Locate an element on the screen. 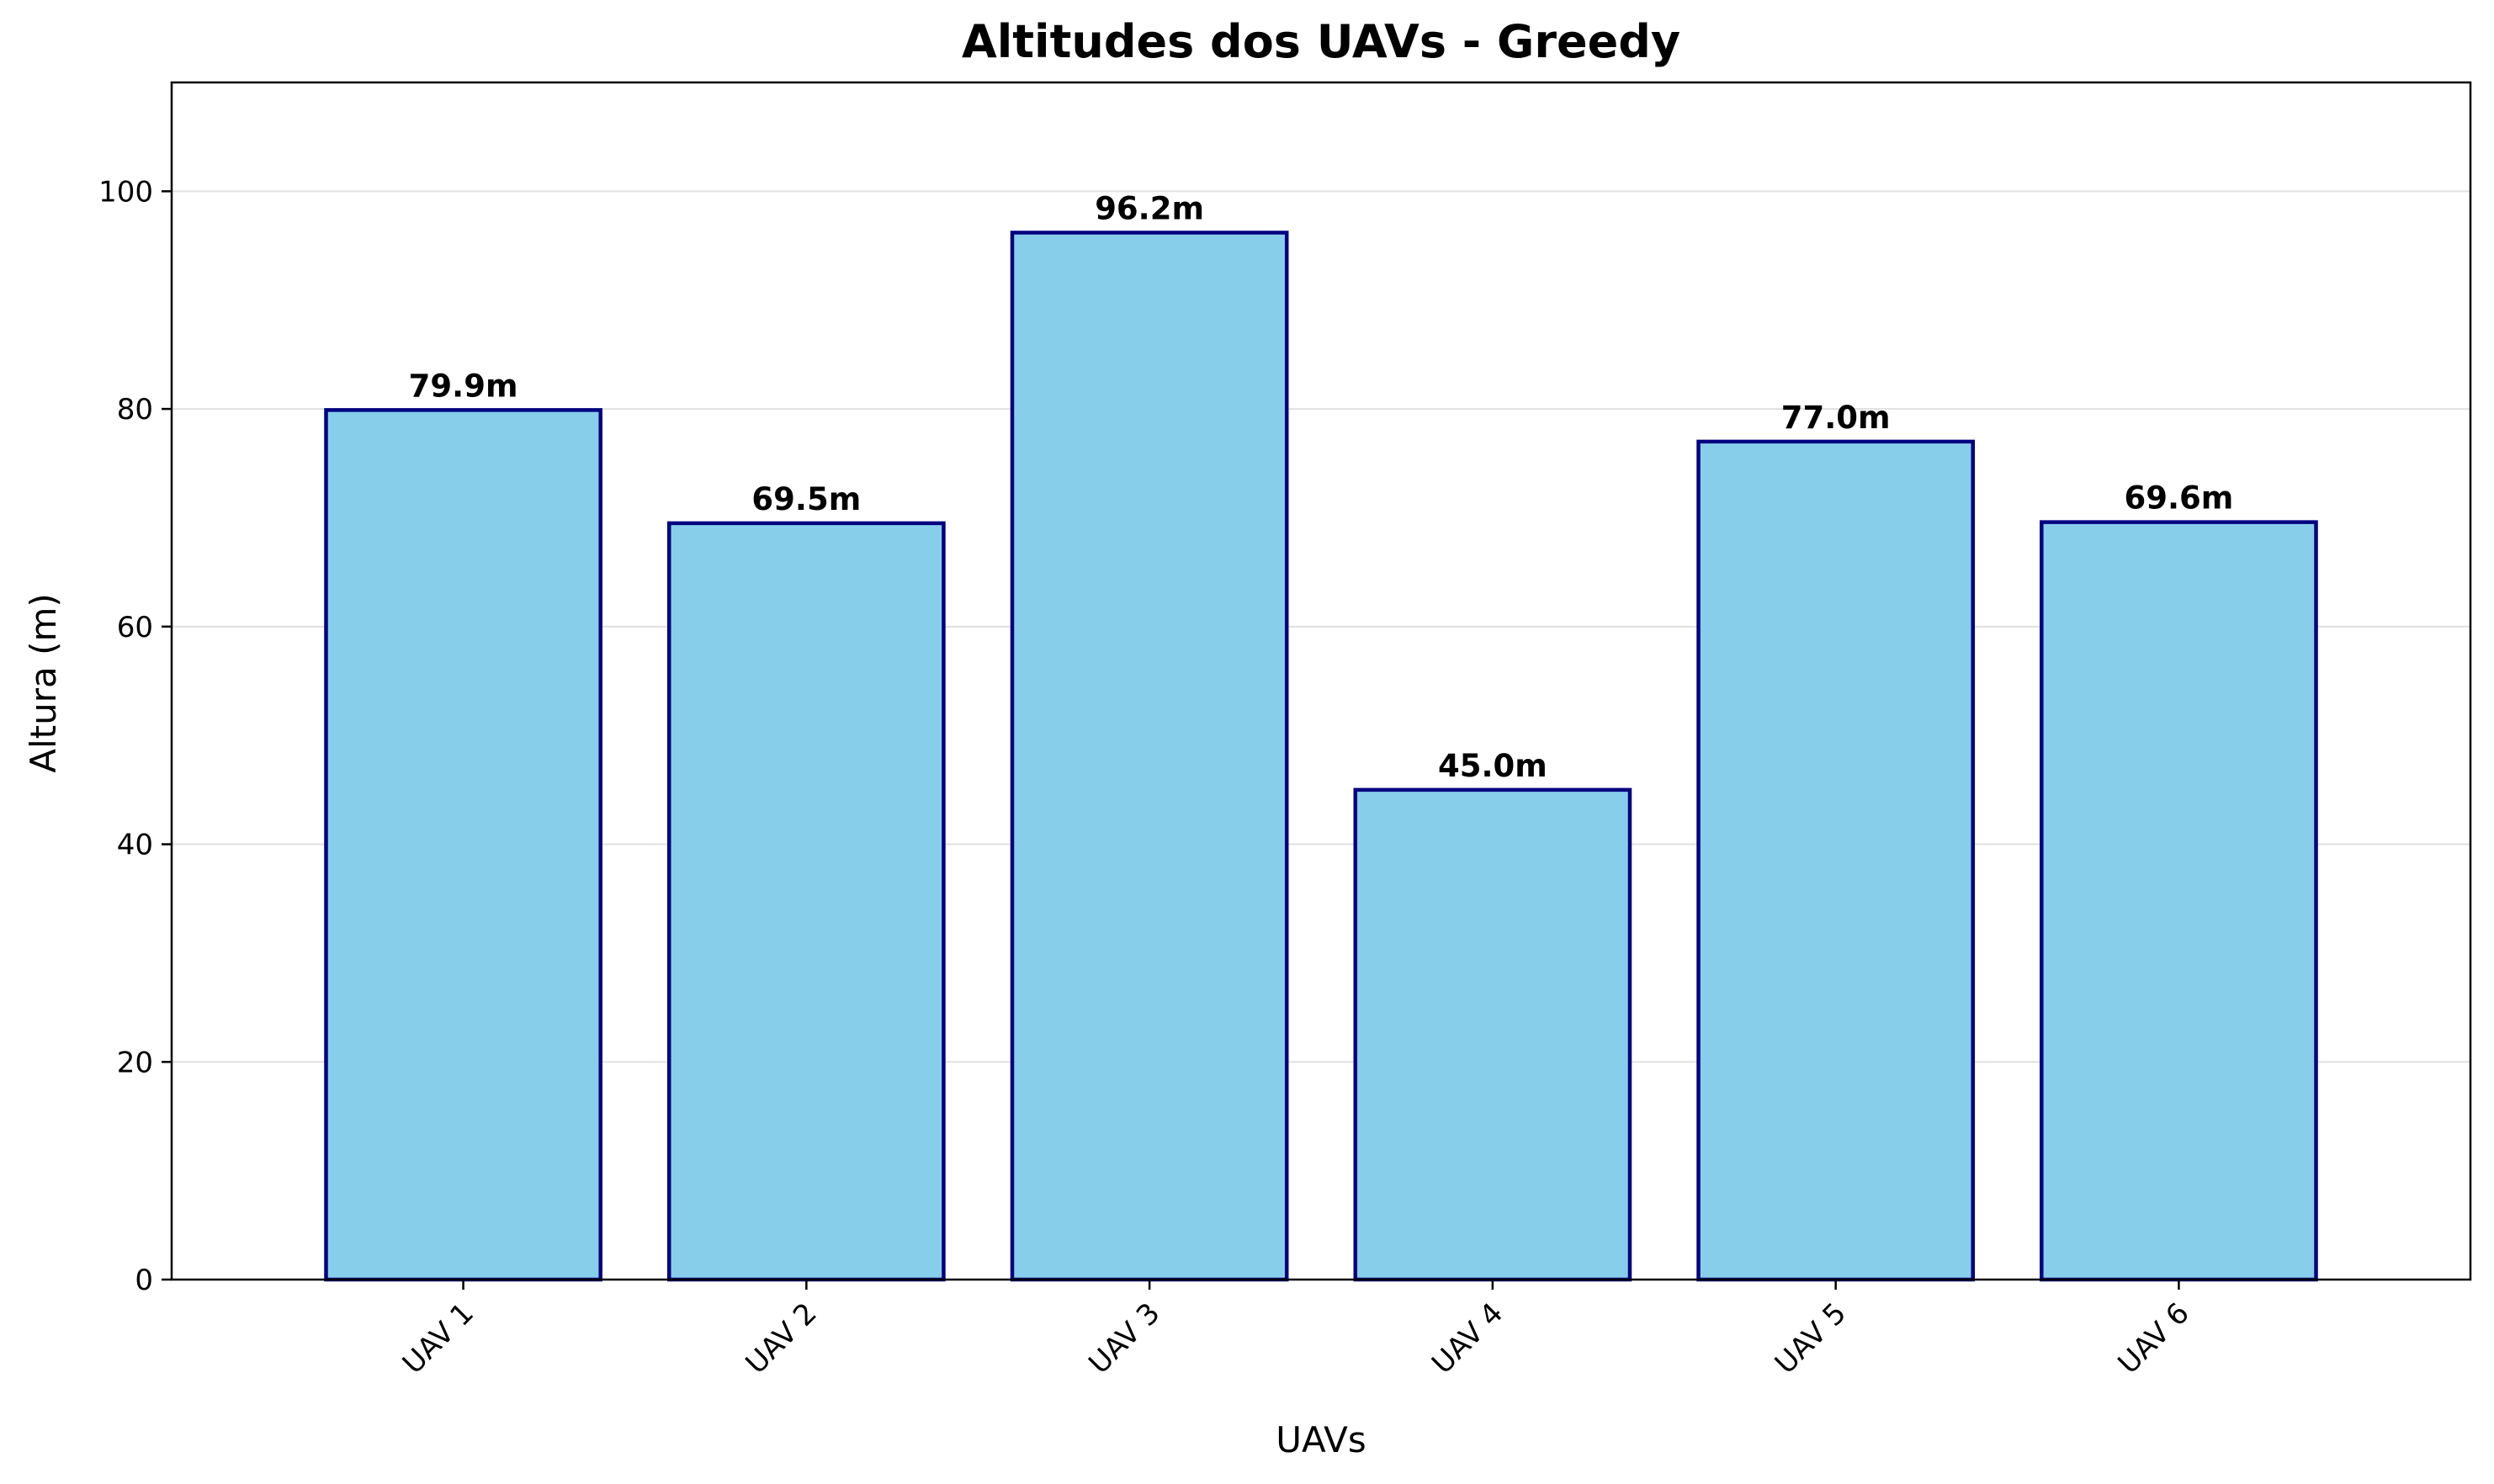 This screenshot has width=2494, height=1484. bar-data-label: 45.0m is located at coordinates (1493, 766).